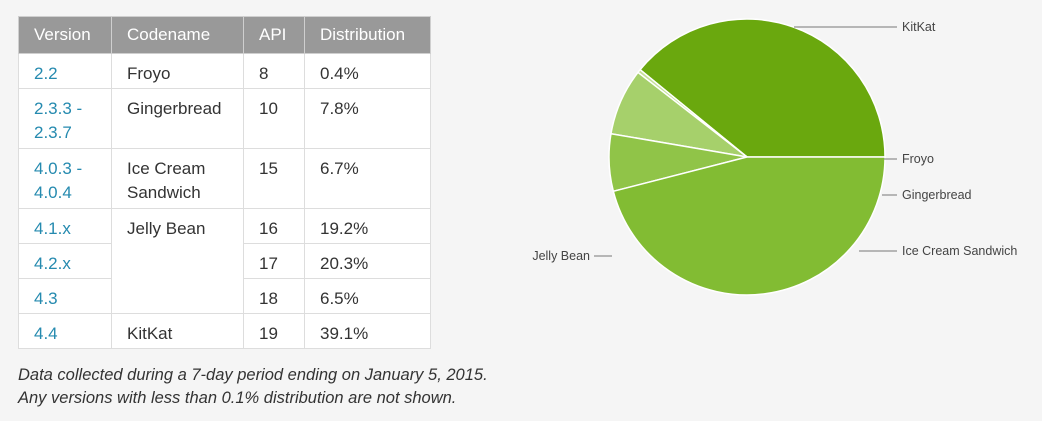 The width and height of the screenshot is (1042, 421). What do you see at coordinates (918, 159) in the screenshot?
I see `slice-label-froyo: Froyo` at bounding box center [918, 159].